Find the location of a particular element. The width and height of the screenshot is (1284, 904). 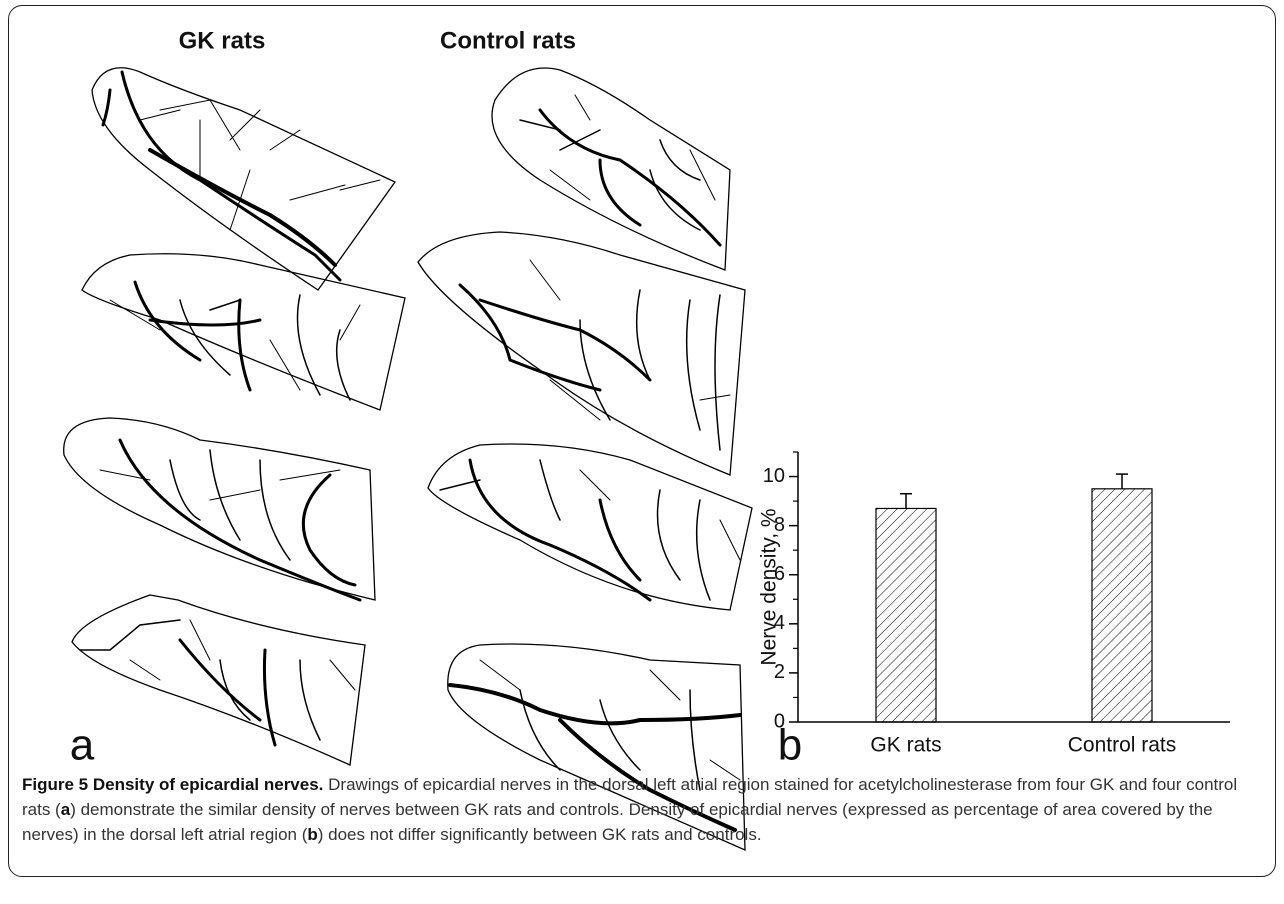

y-tick-label: 0 is located at coordinates (779, 721).